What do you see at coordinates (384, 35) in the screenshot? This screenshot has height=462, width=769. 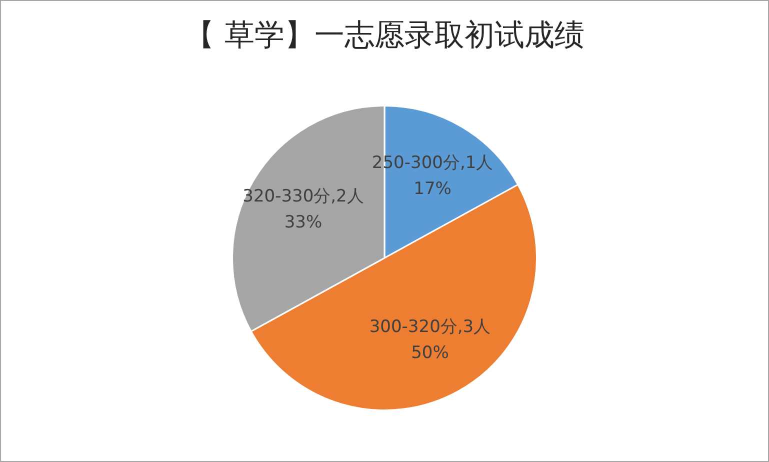 I see `chart-title: 【 草学】一志愿录取初试成绩` at bounding box center [384, 35].